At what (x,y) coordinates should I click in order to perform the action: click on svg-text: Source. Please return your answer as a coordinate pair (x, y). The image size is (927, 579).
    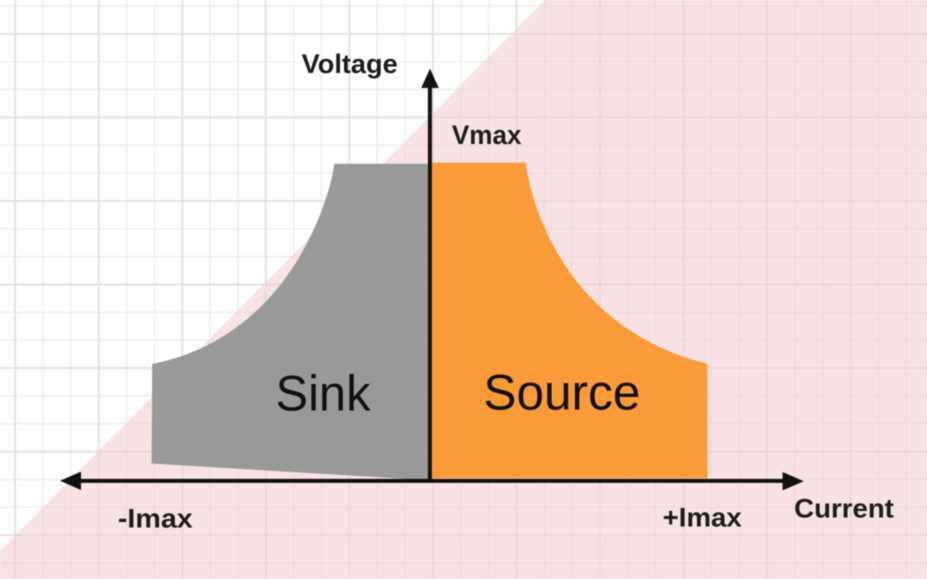
    Looking at the image, I should click on (561, 392).